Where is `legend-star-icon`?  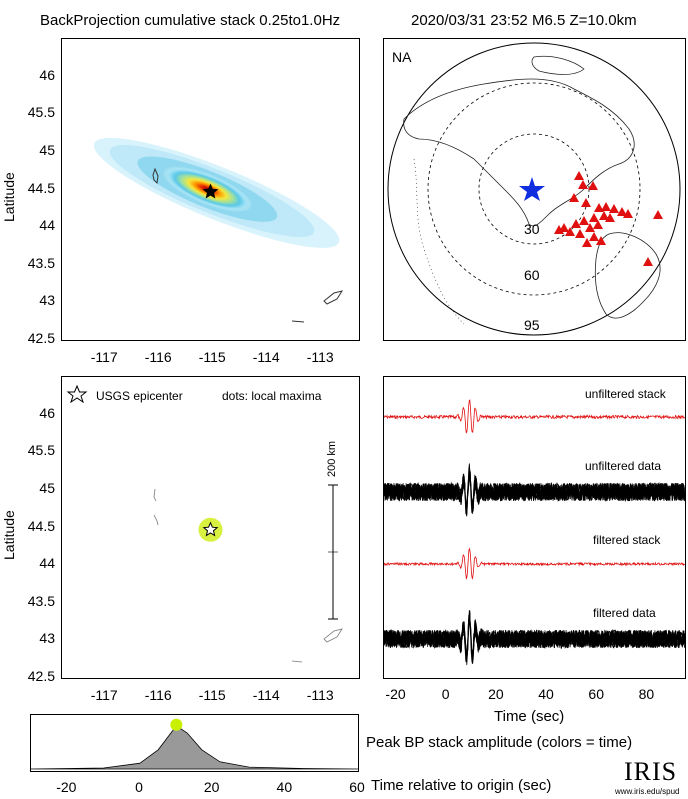 legend-star-icon is located at coordinates (77, 394).